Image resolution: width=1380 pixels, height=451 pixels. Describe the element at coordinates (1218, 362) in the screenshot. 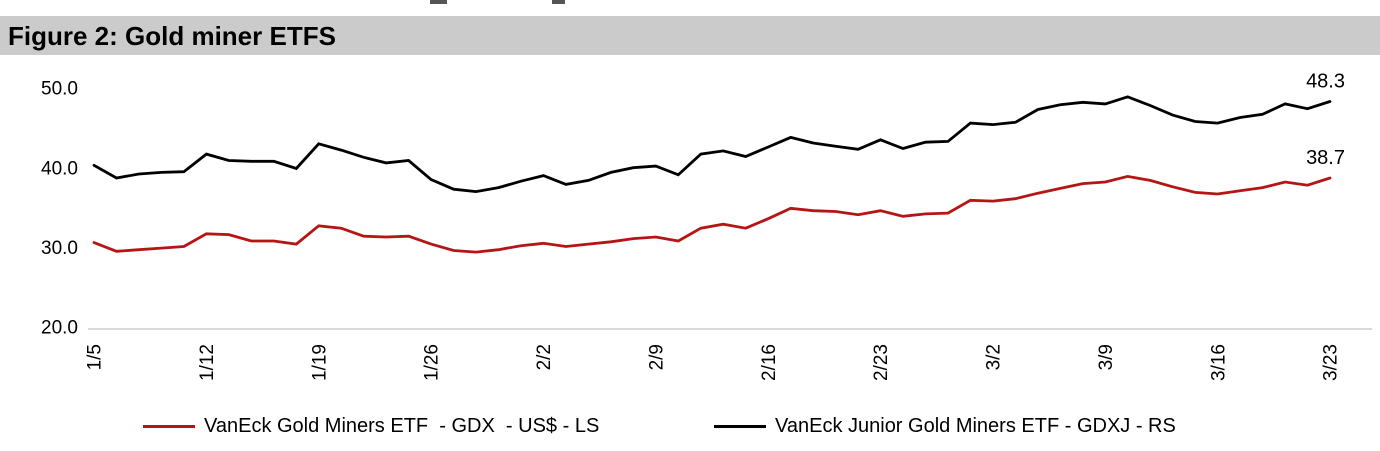

I see `x-tick-label: 3/16` at that location.